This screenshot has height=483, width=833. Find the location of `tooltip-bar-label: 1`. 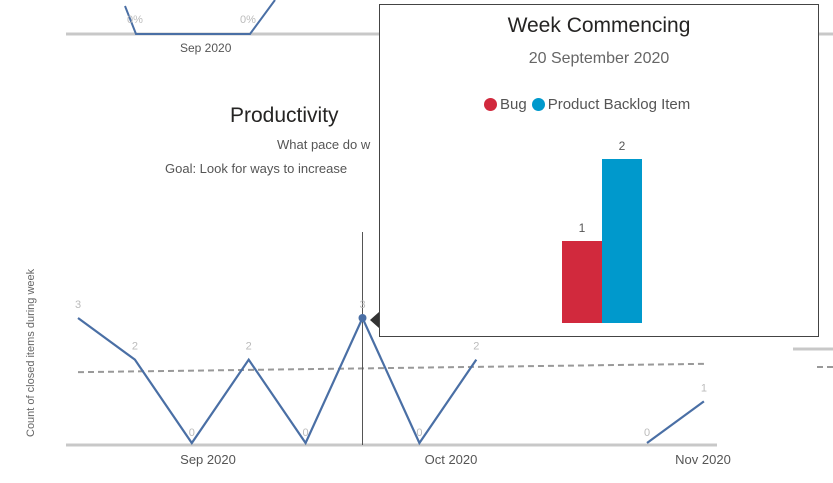

tooltip-bar-label: 1 is located at coordinates (582, 228).